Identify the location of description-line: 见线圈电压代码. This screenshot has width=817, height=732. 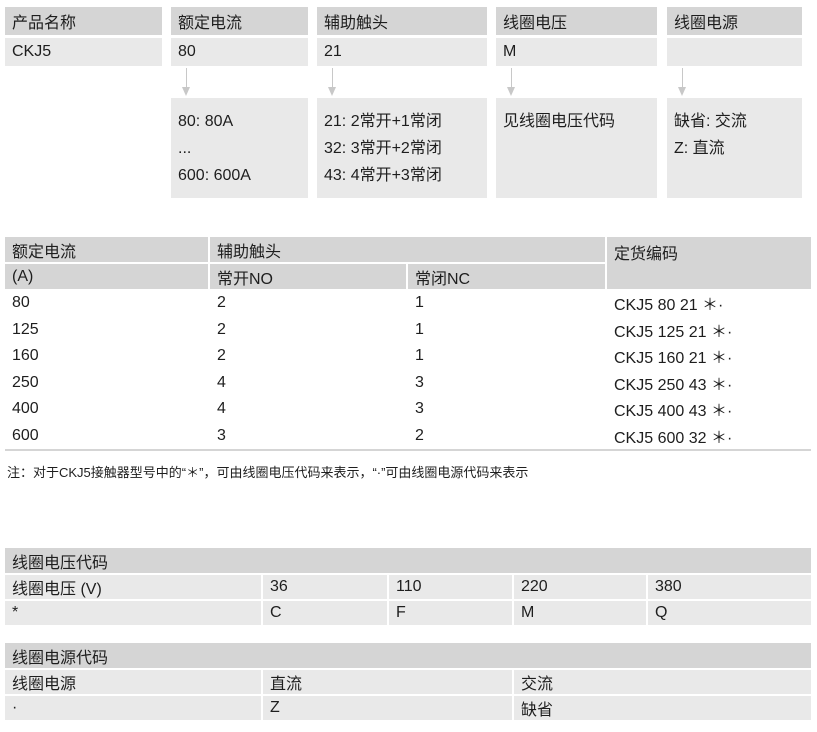
(559, 121).